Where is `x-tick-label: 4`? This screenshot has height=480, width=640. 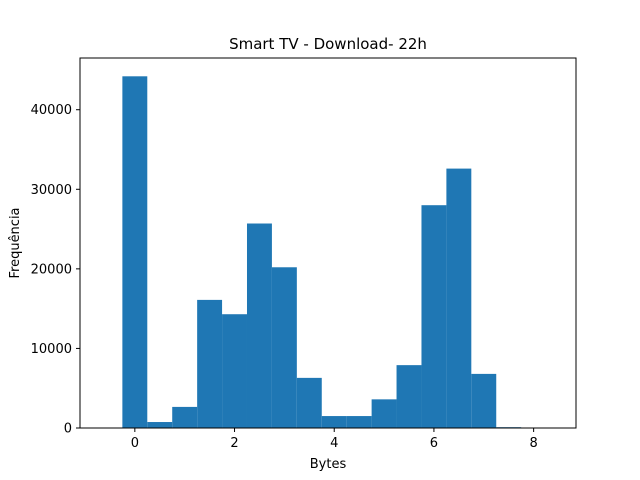
x-tick-label: 4 is located at coordinates (334, 443).